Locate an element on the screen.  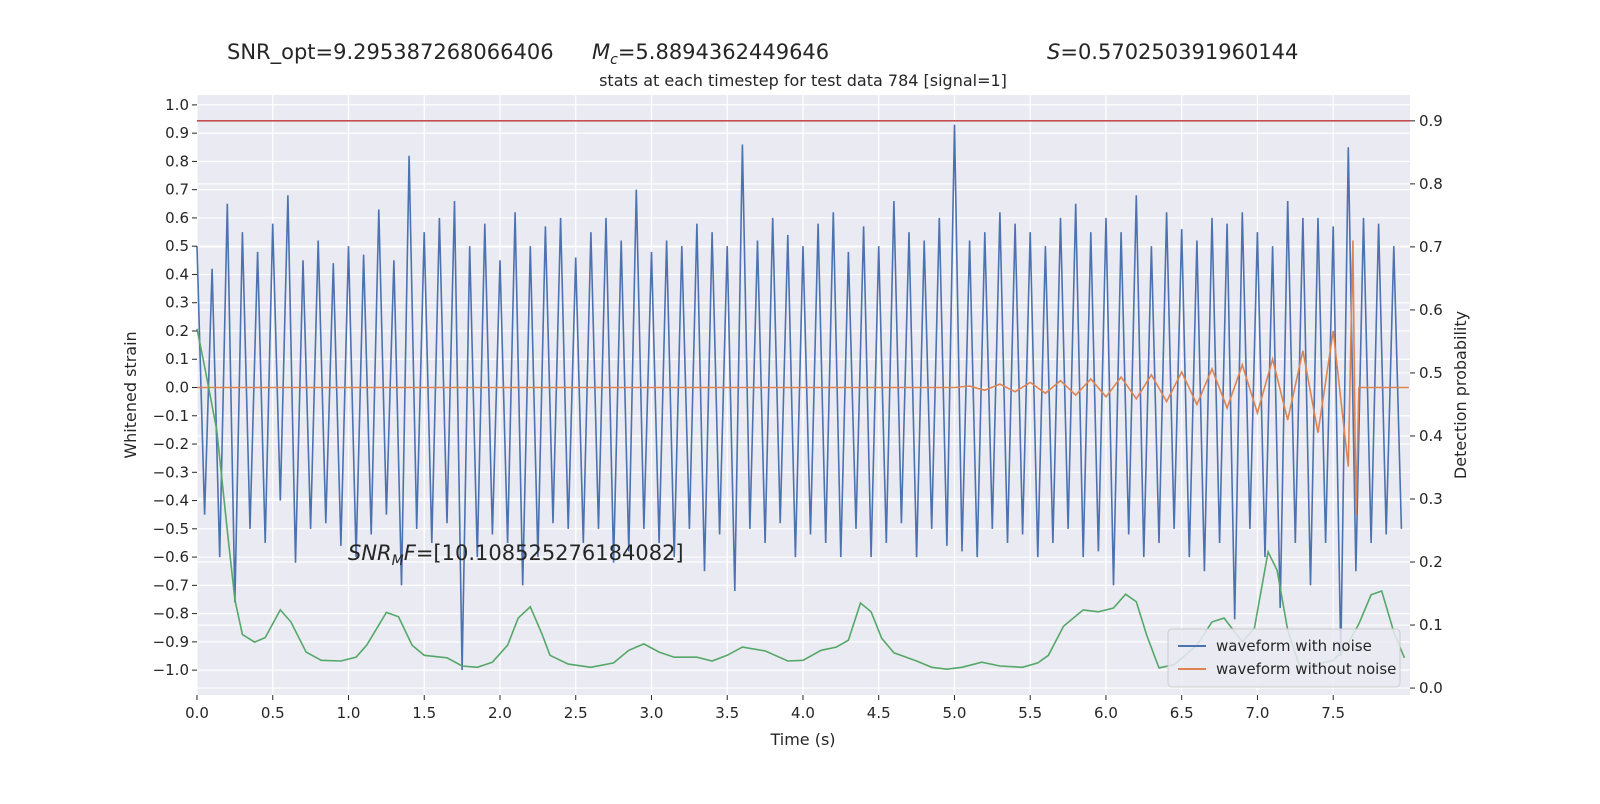
value: =5.8894362449646 is located at coordinates (723, 52).